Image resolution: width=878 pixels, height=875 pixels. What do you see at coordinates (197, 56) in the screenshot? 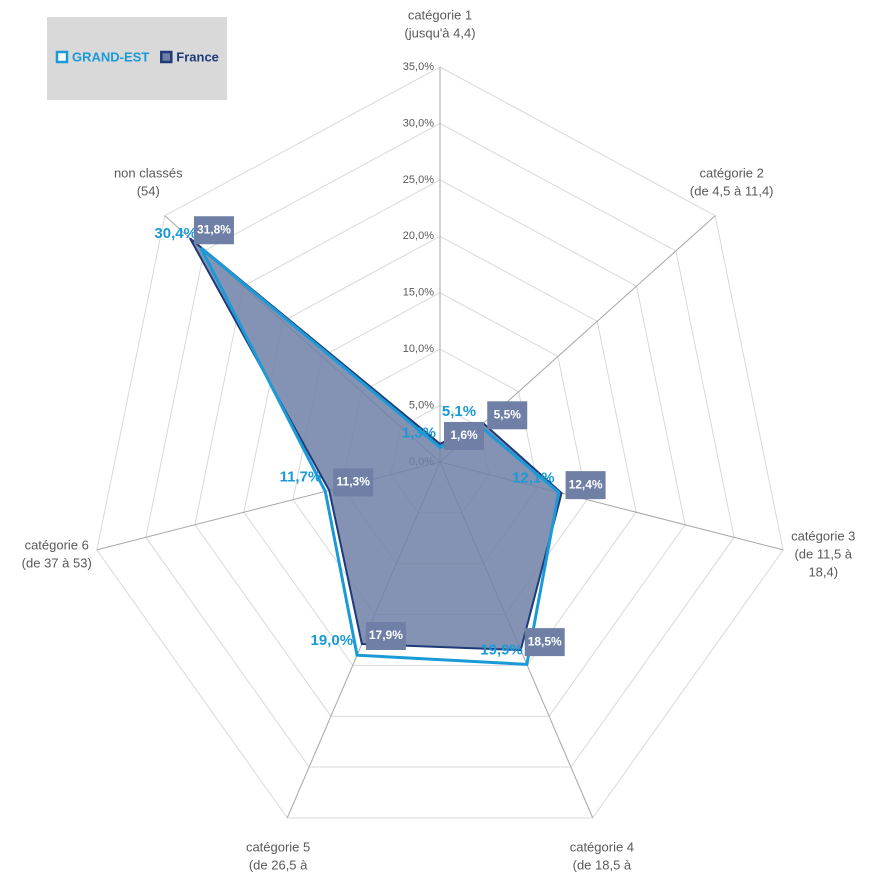
I see `legend-label: France` at bounding box center [197, 56].